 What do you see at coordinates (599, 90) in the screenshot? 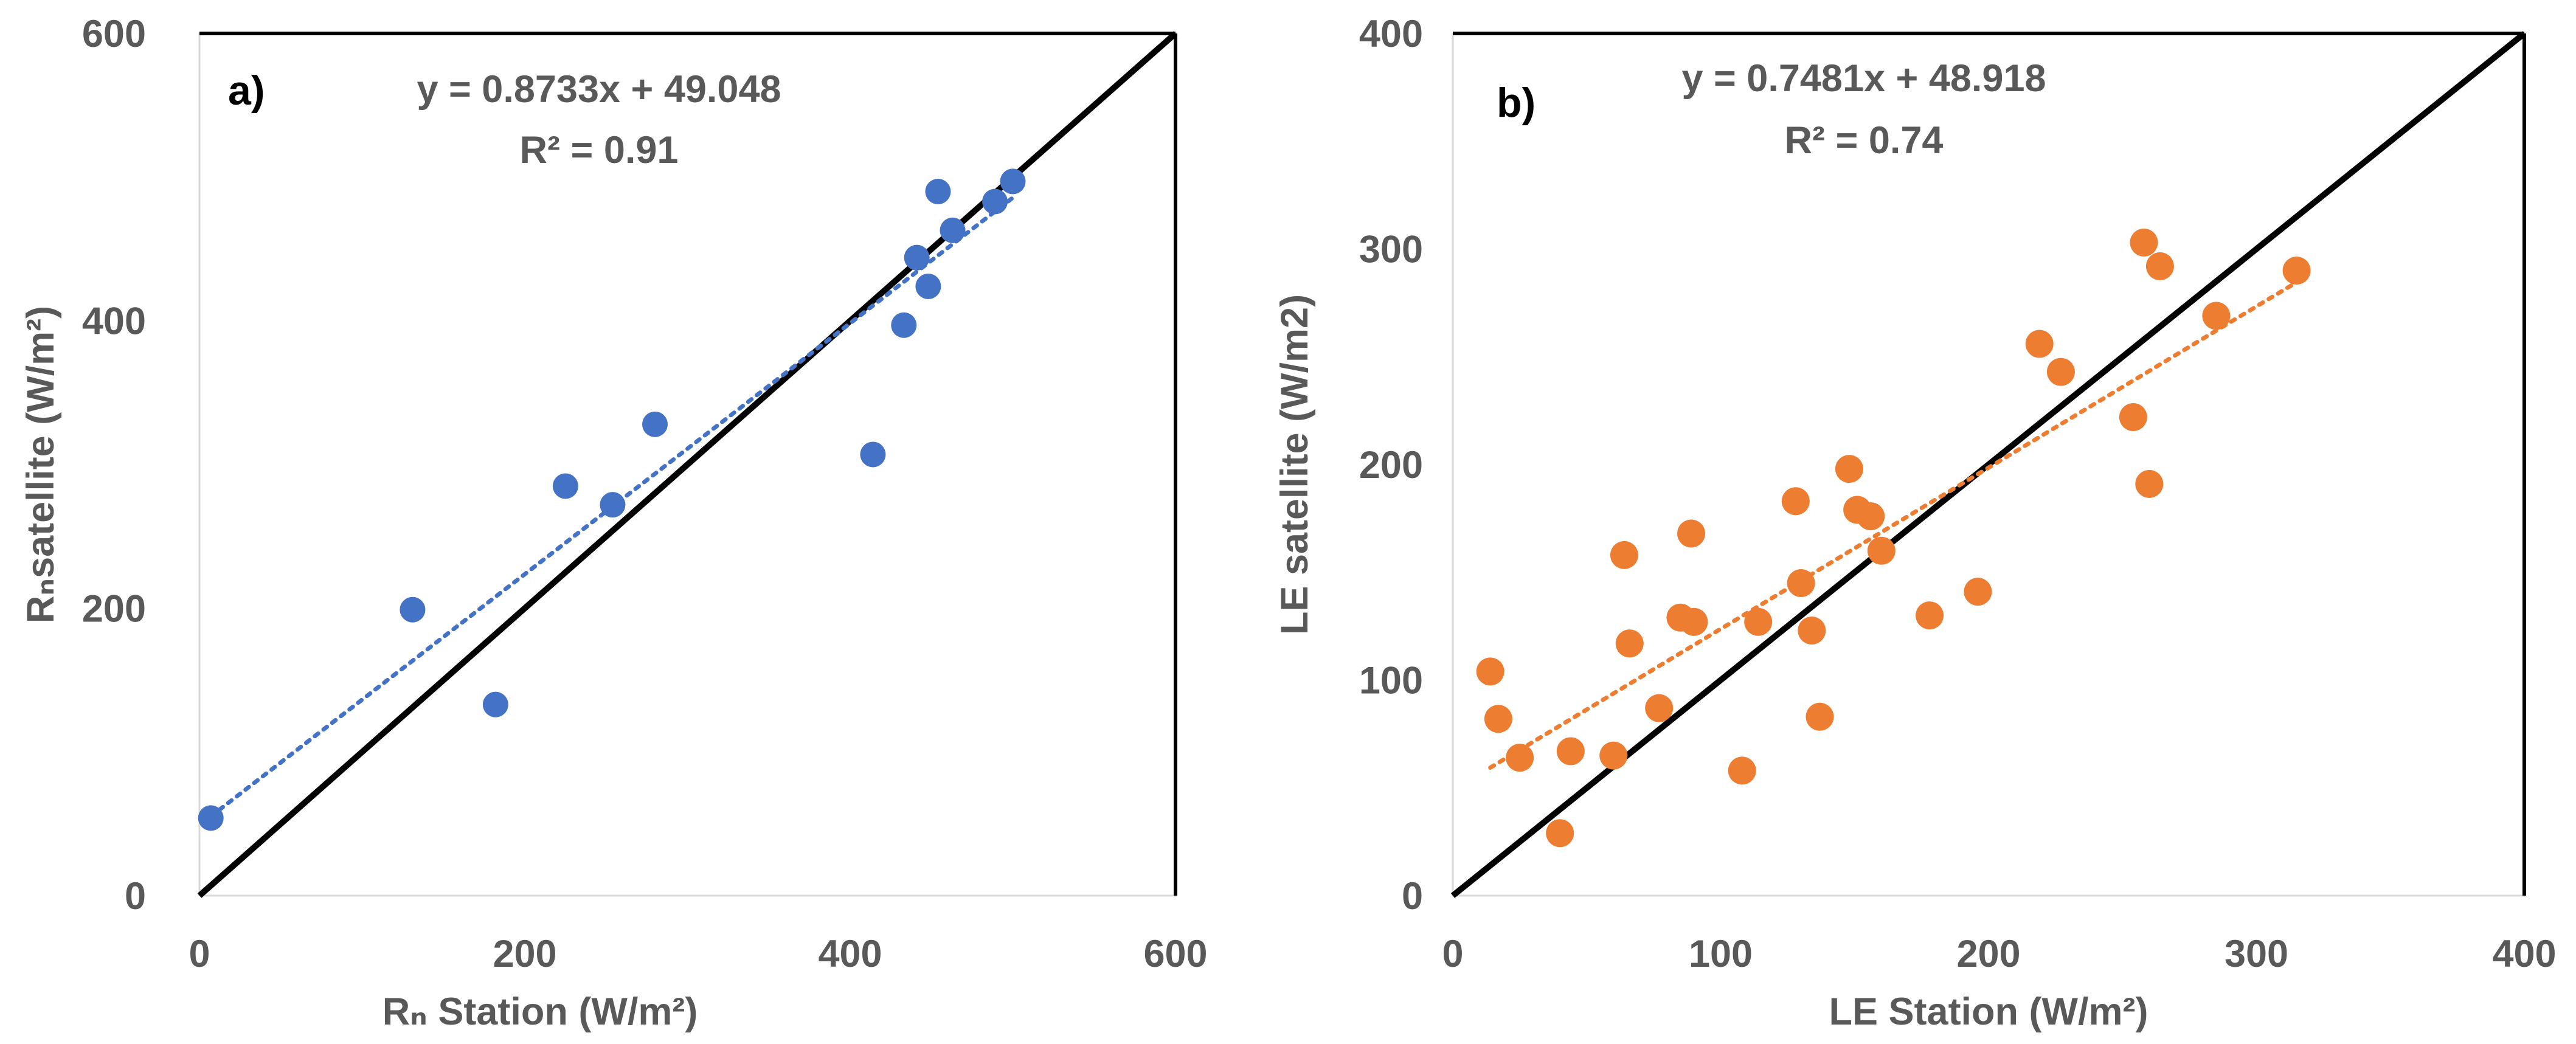
I see `equation-a: y = 0.8733x + 49.048` at bounding box center [599, 90].